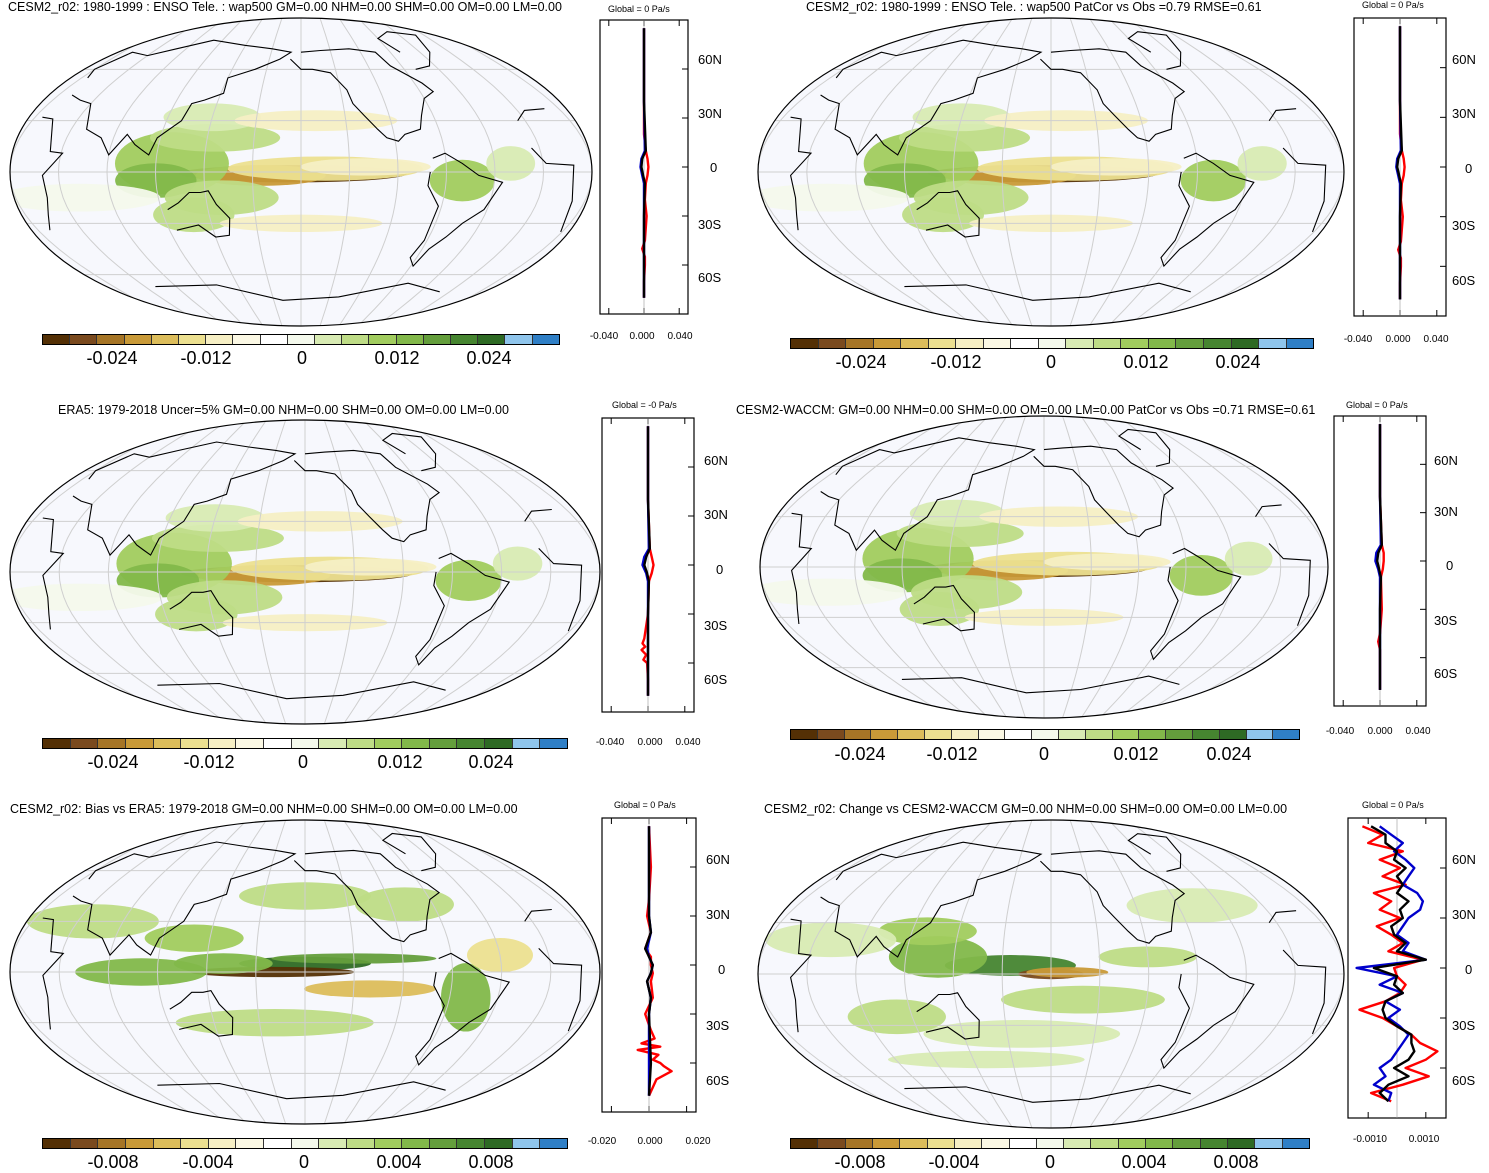  Describe the element at coordinates (1391, 963) in the screenshot. I see `zonal-series-obs` at that location.